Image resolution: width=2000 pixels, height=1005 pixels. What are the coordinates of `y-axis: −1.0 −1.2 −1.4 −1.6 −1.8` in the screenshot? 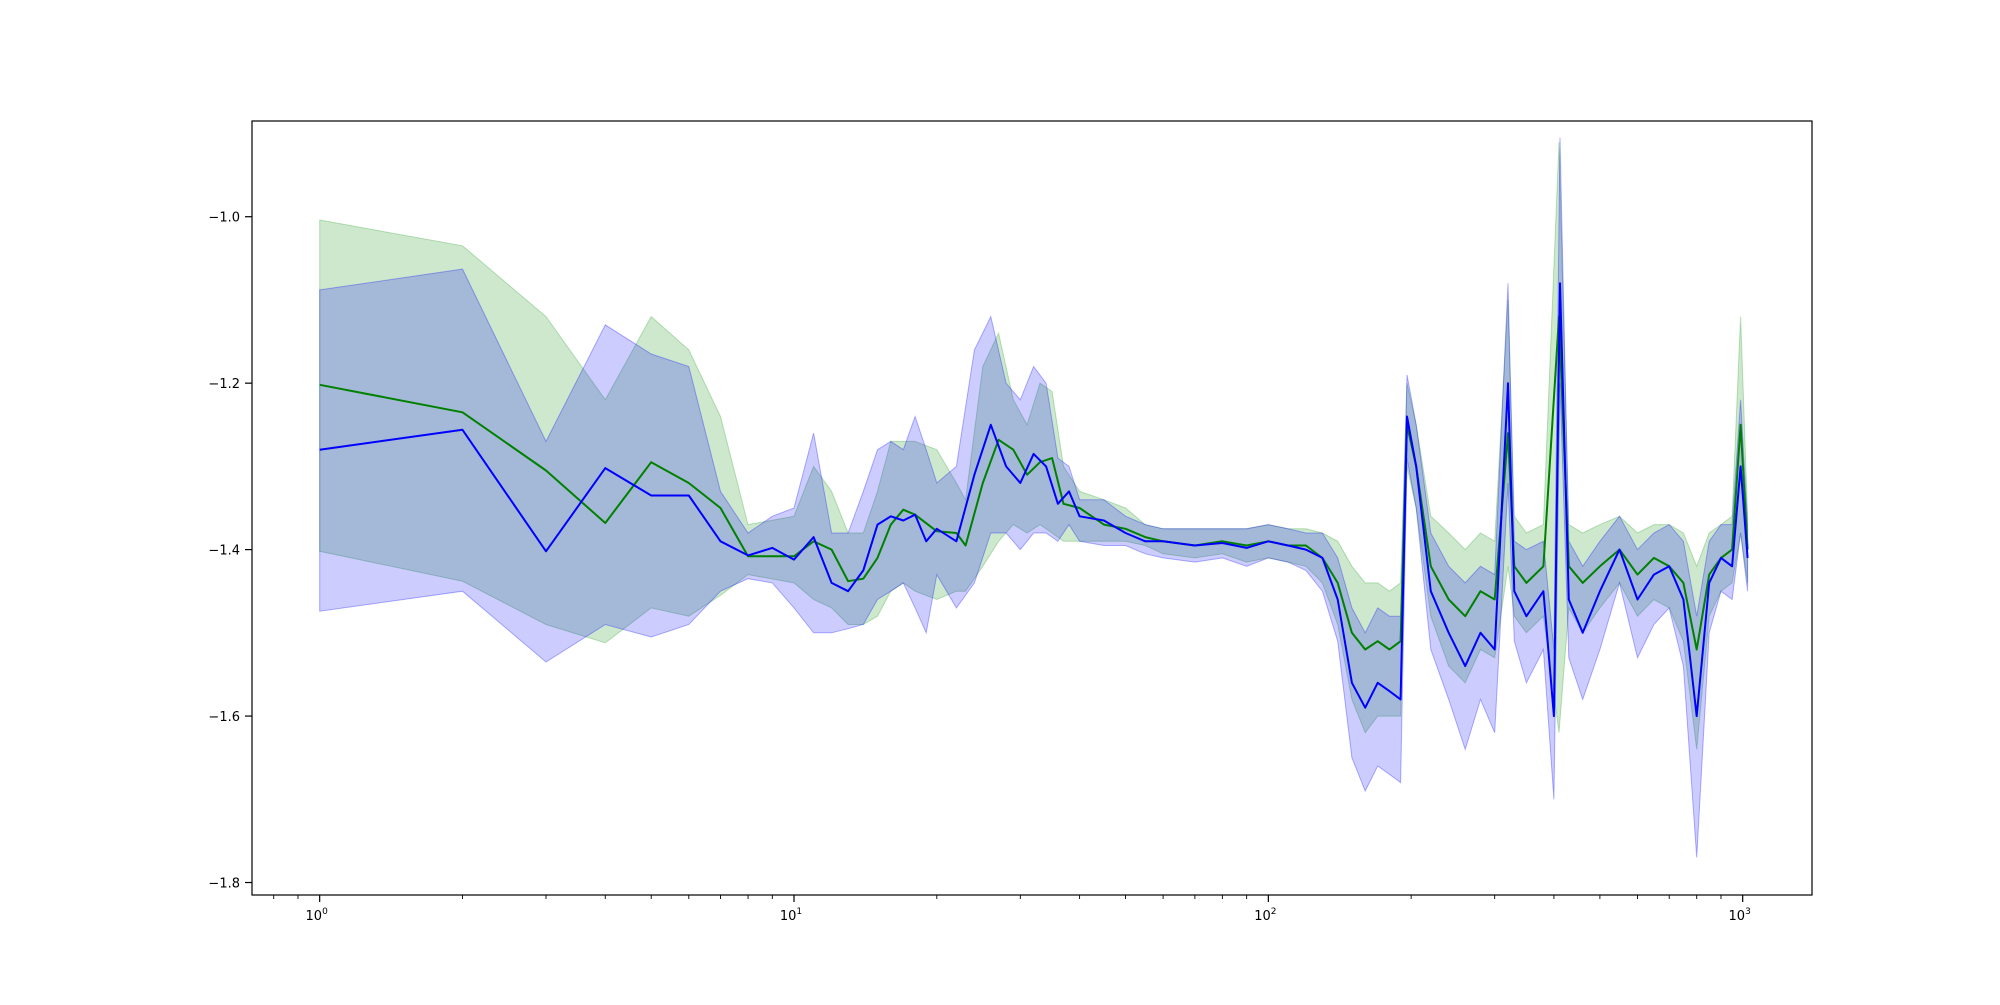 It's located at (230, 551).